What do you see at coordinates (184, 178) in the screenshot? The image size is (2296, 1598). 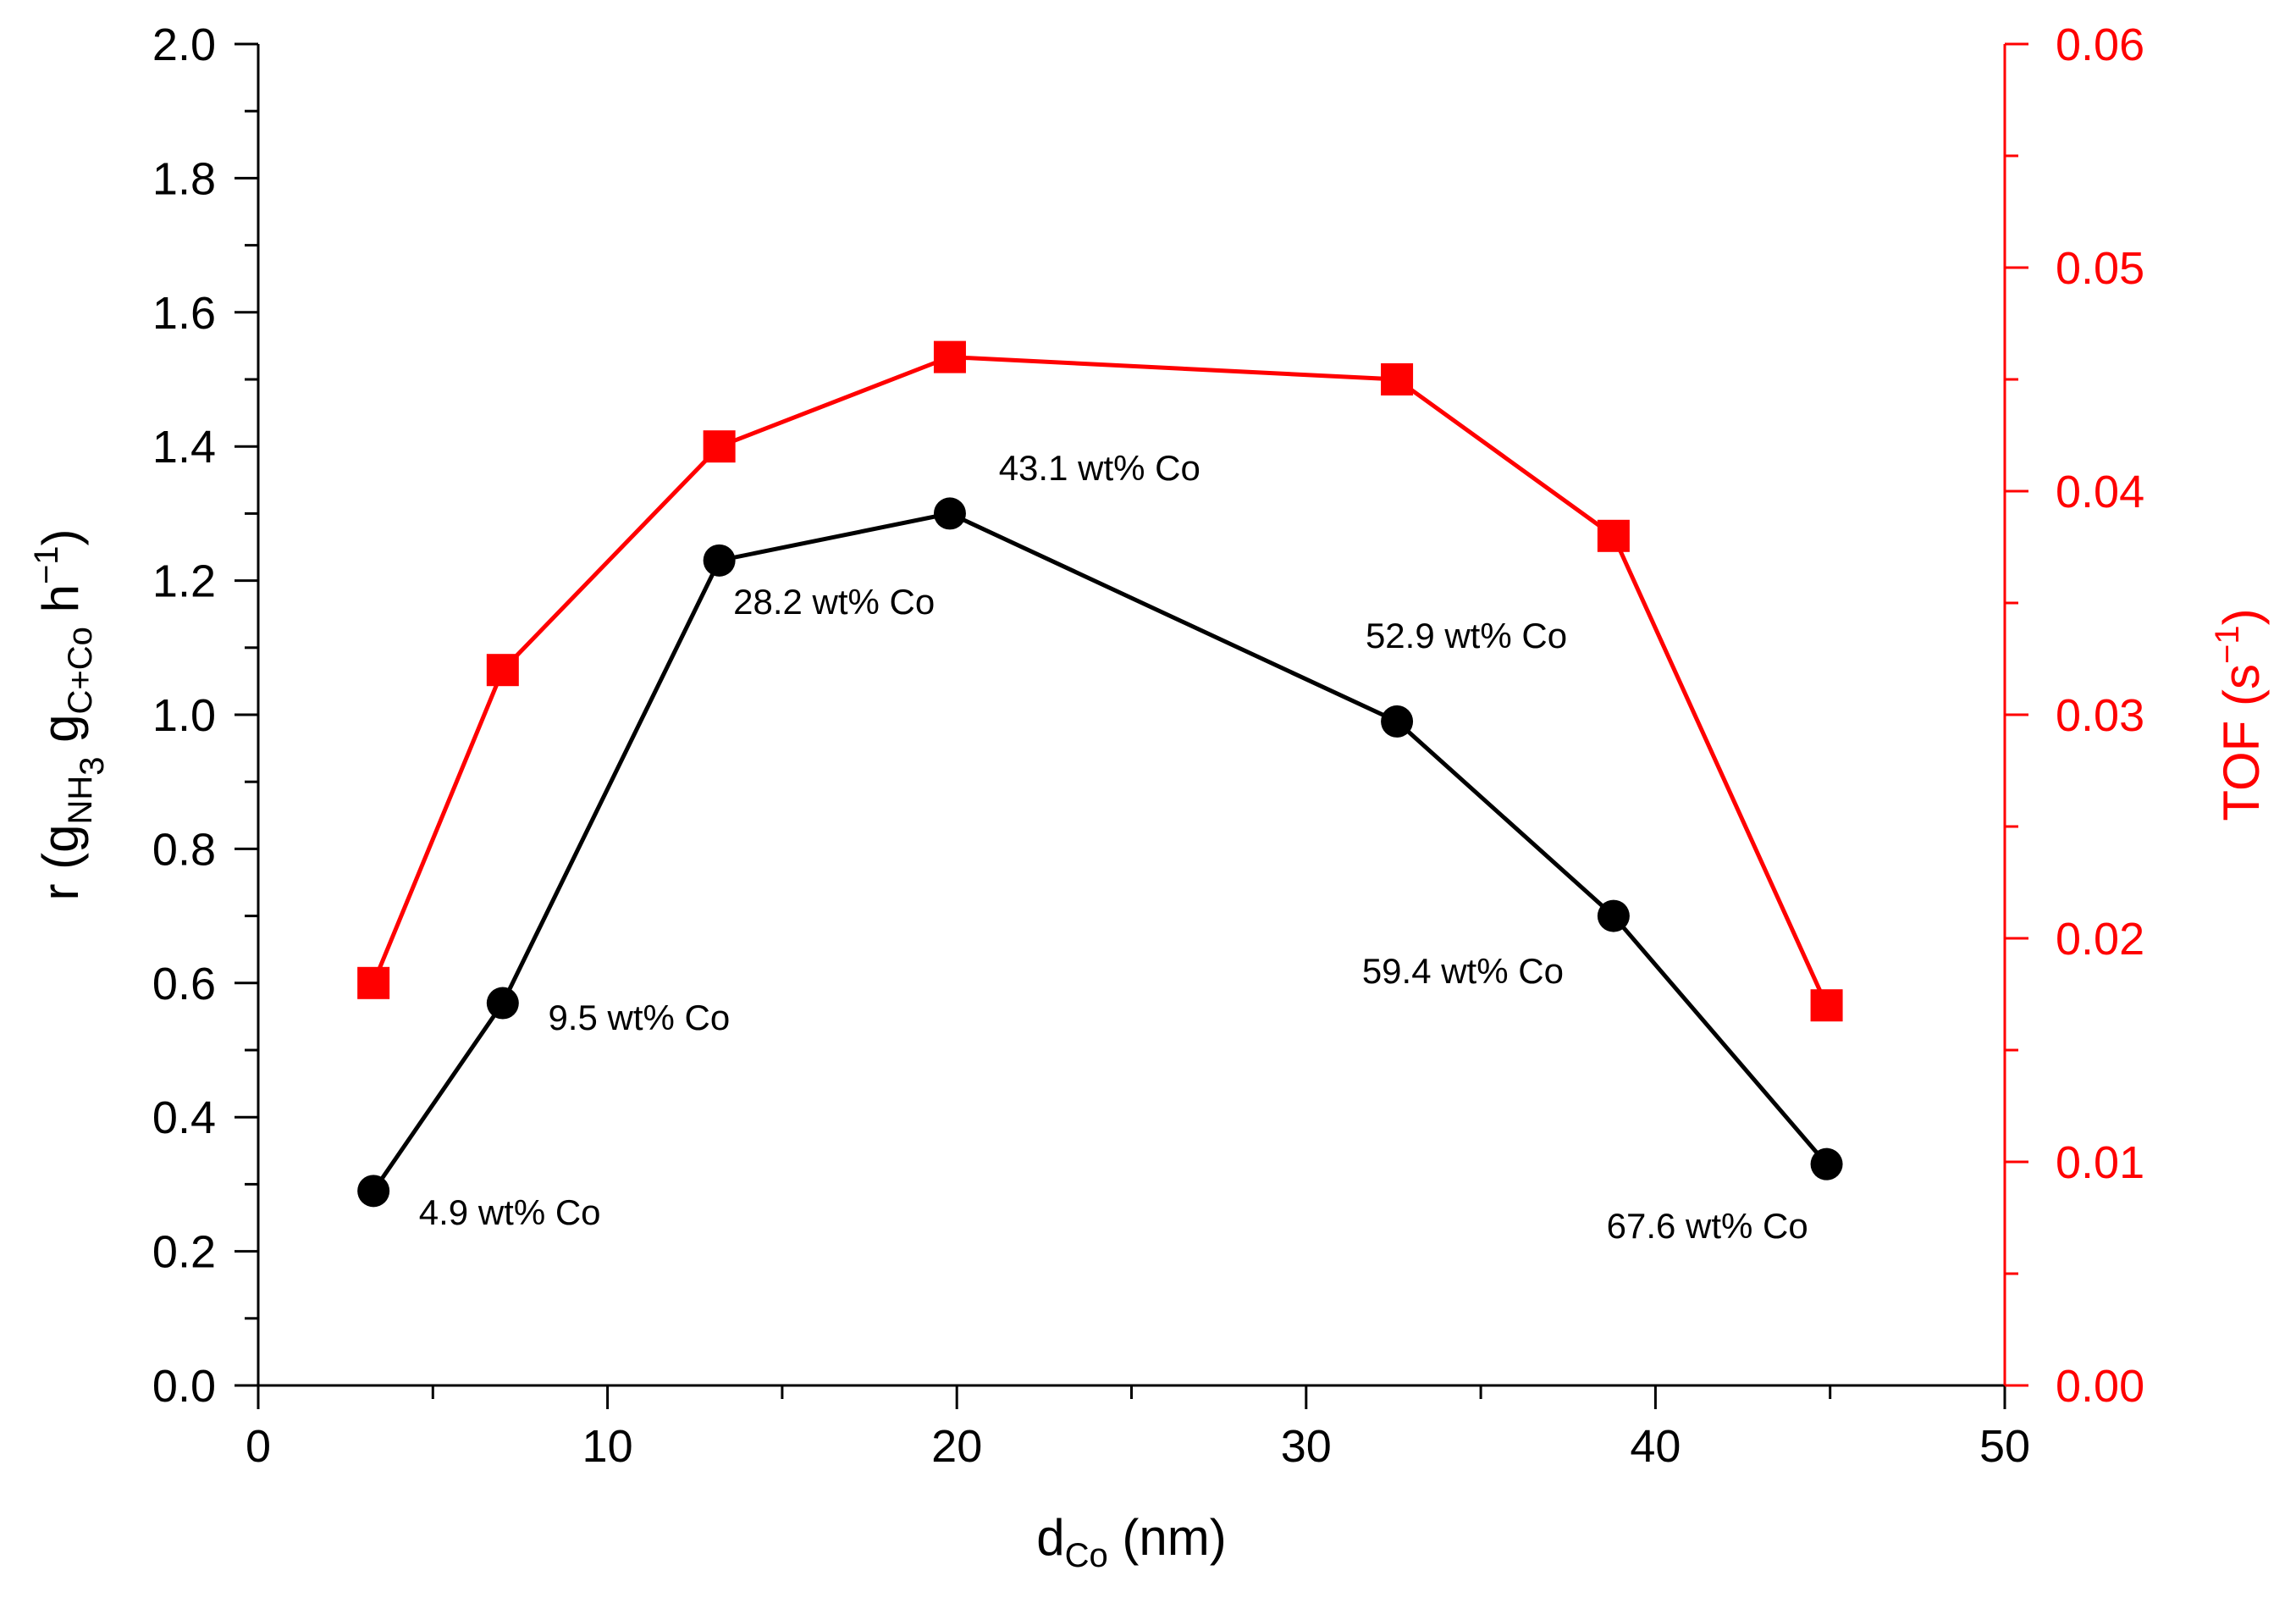 I see `y-left-tick-label: 1.8` at bounding box center [184, 178].